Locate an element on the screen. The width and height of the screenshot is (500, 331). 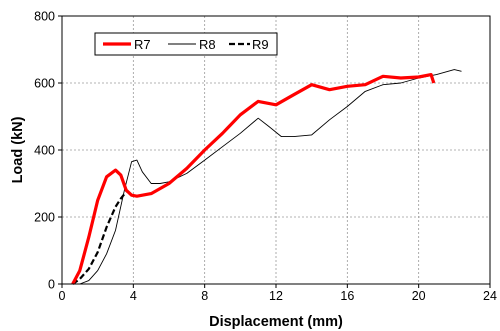
legend-label-r7: R7 is located at coordinates (142, 44).